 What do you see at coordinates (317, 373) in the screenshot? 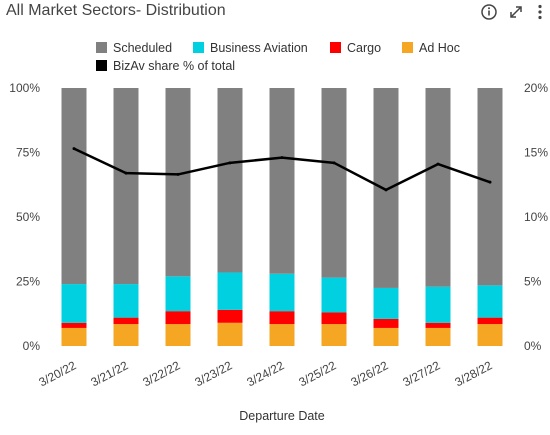
I see `x-tick-label: 3/25/22` at bounding box center [317, 373].